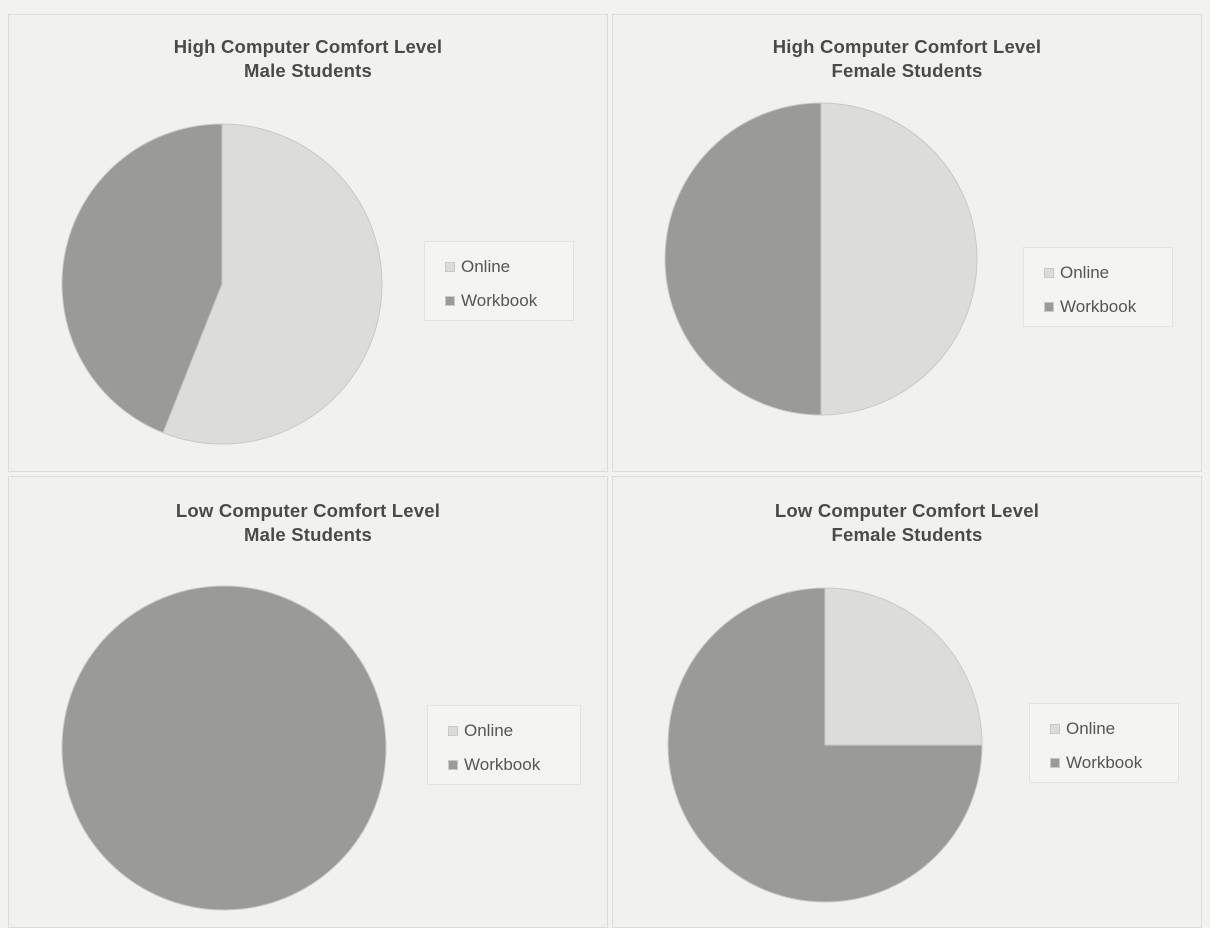 This screenshot has width=1210, height=928. I want to click on chart-title: Low Computer Comfort Level Male Students, so click(308, 523).